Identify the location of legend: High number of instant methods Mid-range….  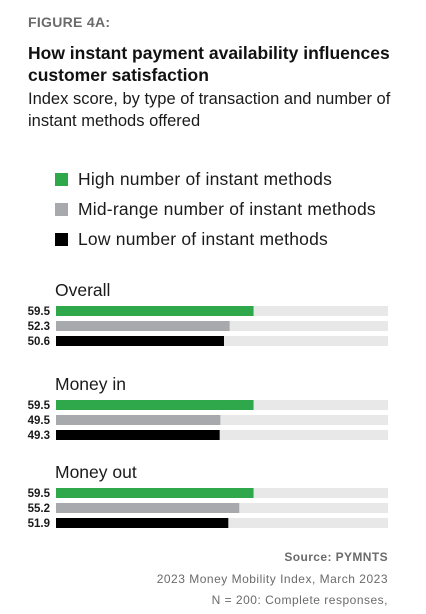
(215, 209).